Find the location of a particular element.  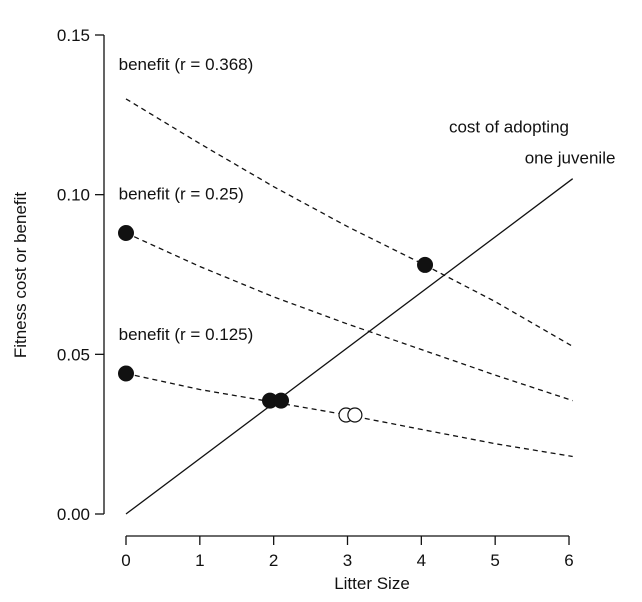

x-tick-label: 2 is located at coordinates (273, 560).